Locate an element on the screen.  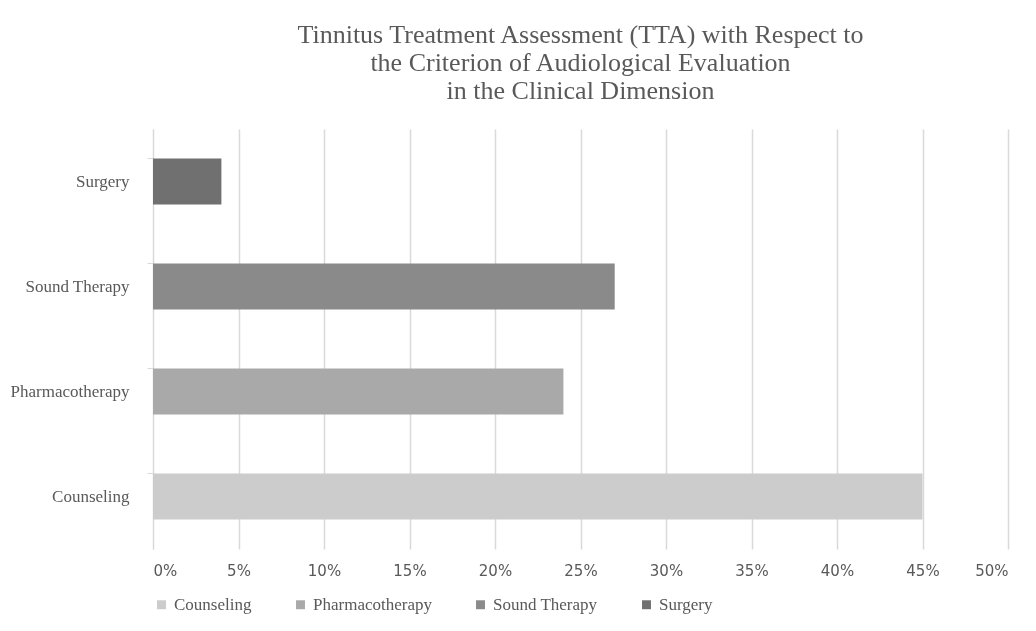
text: the Criterion of Audiological Evaluation is located at coordinates (580, 62).